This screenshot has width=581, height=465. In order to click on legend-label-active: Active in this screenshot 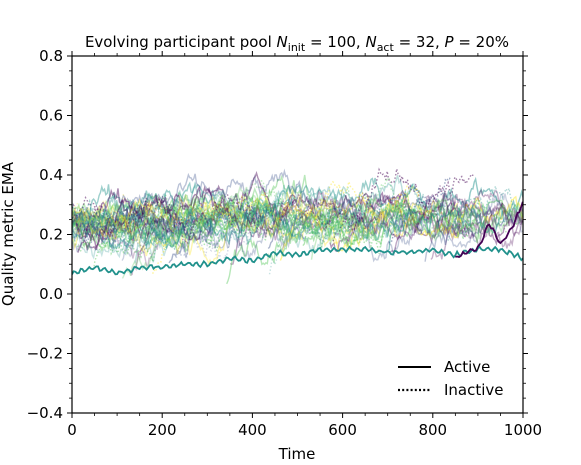, I will do `click(467, 367)`.